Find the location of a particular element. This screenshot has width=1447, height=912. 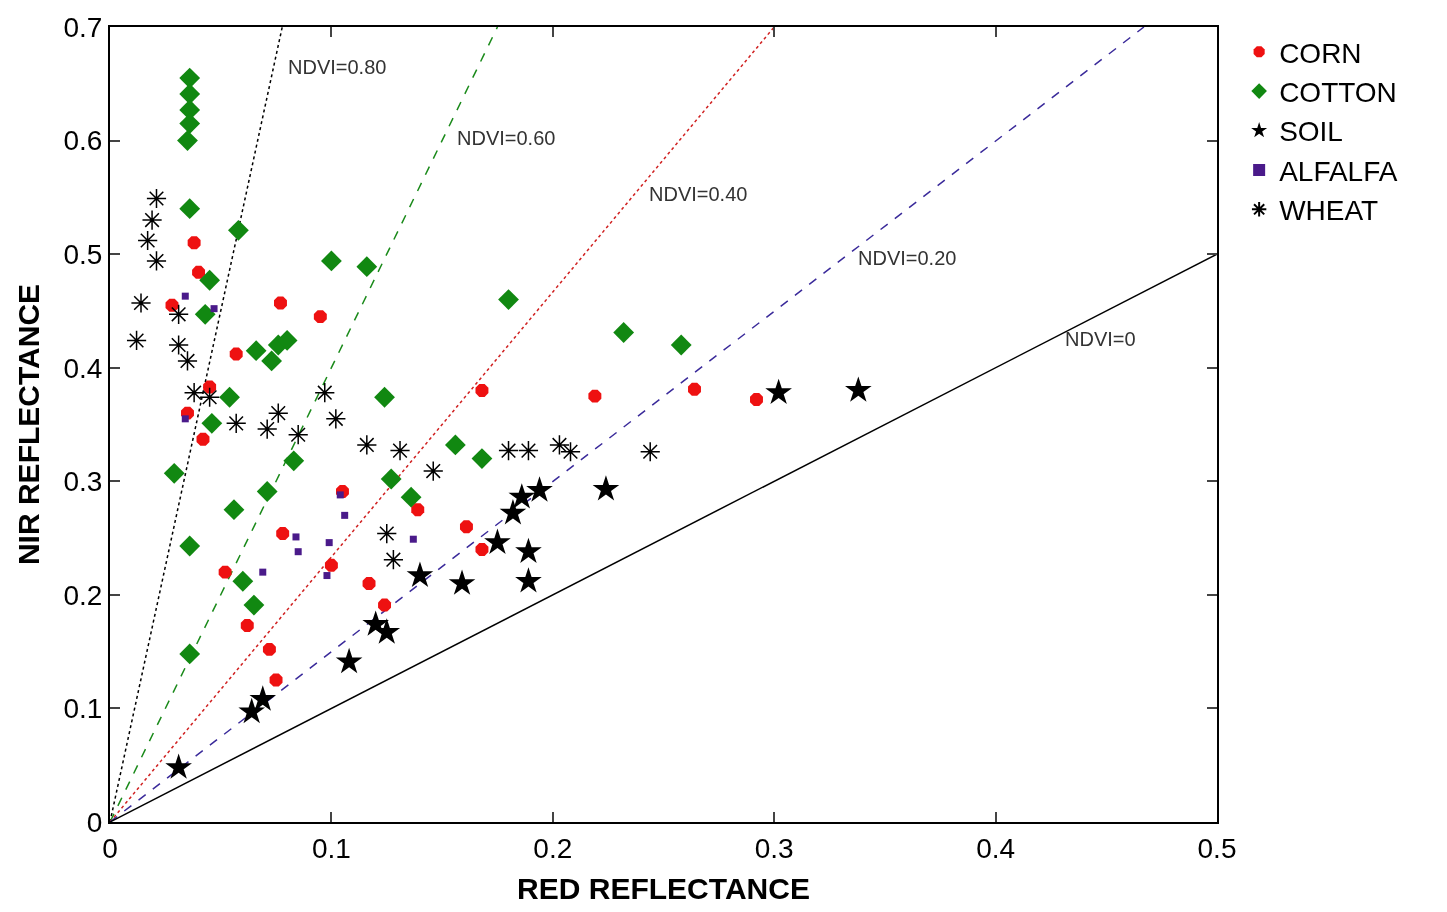

series-label: NDVI=0.40 is located at coordinates (698, 194).